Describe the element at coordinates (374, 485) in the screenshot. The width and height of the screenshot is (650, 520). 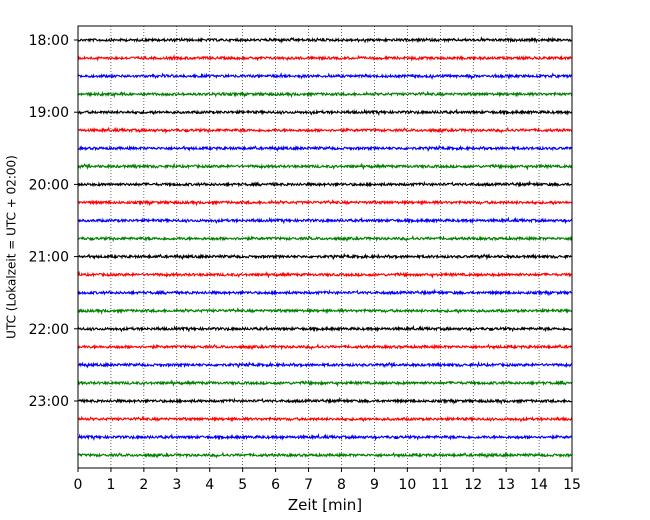
I see `x-tick-label-9: 9` at that location.